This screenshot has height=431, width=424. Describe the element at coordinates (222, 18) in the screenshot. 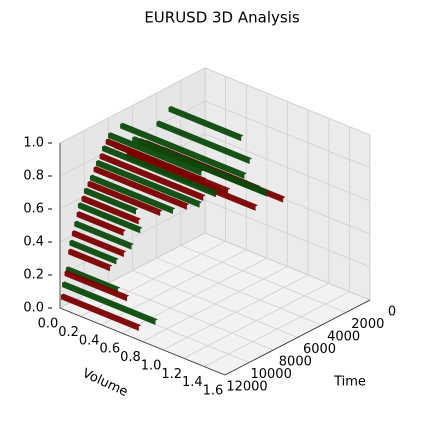

I see `chart-title: EURUSD 3D Analysis` at that location.